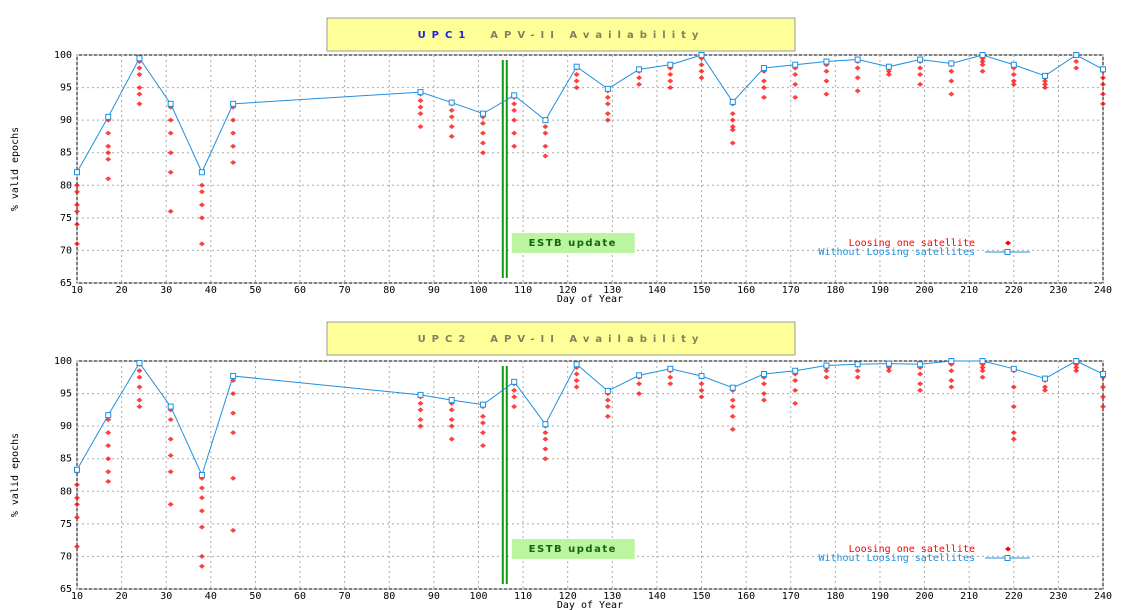  I want to click on title-text: APV-II Availability, so click(597, 35).